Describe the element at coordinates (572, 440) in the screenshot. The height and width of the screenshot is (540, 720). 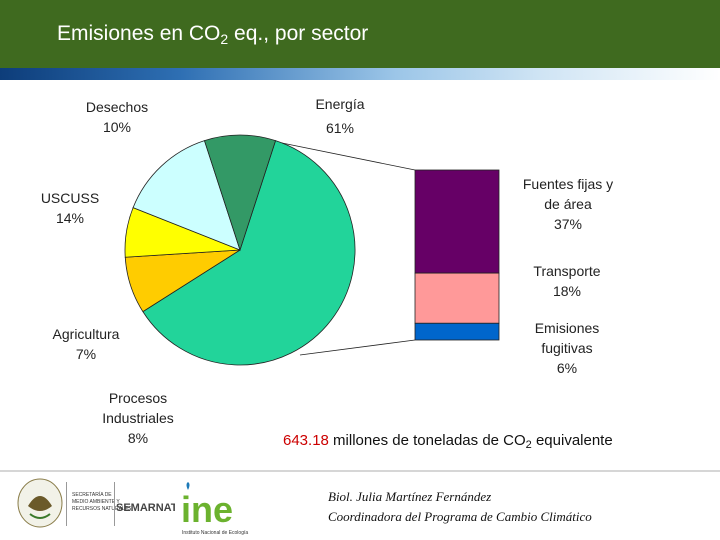
I see `total-text-end: equivalente` at that location.